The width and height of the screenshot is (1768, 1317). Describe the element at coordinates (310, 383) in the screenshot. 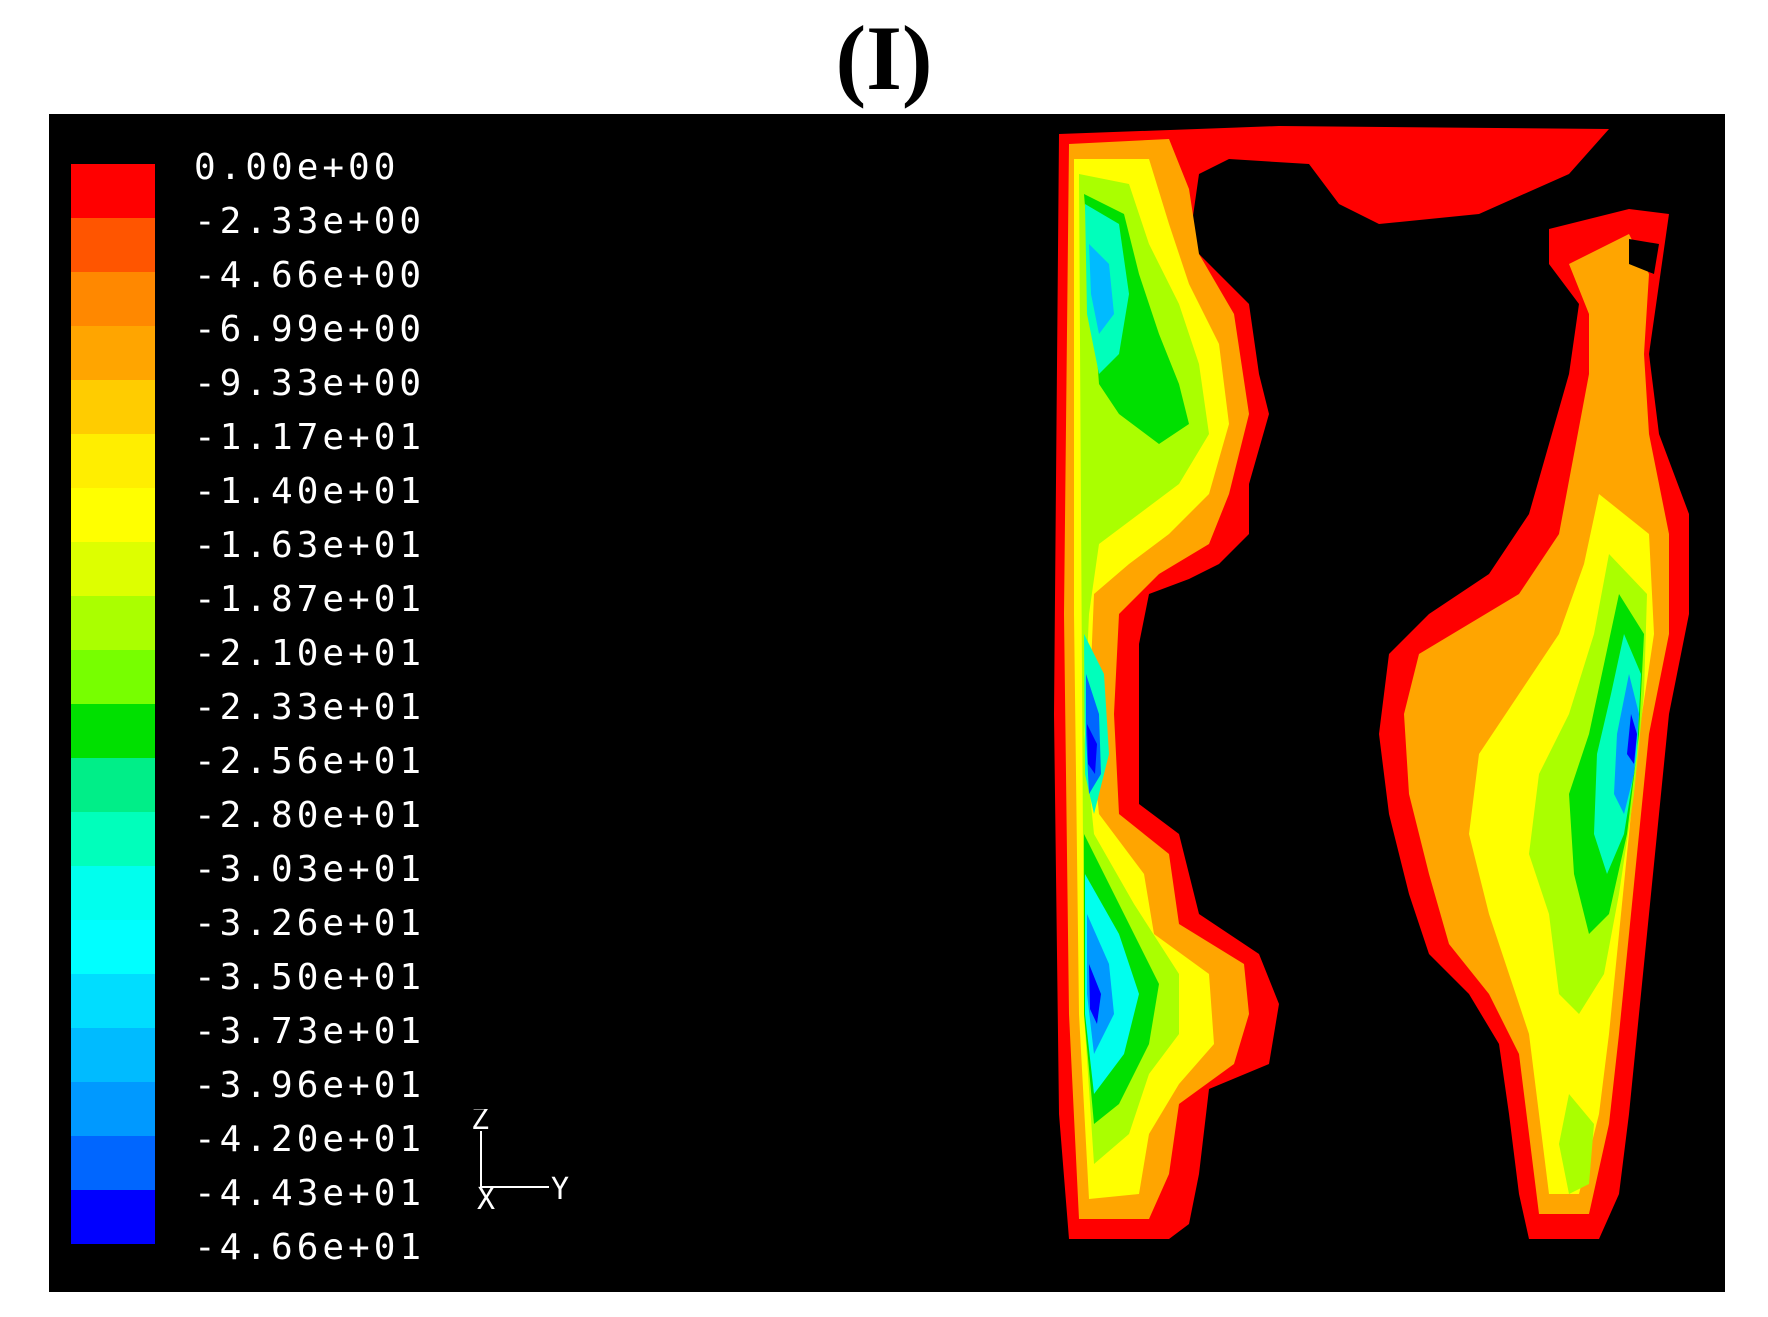

I see `legend-label: -9.33e+00` at that location.